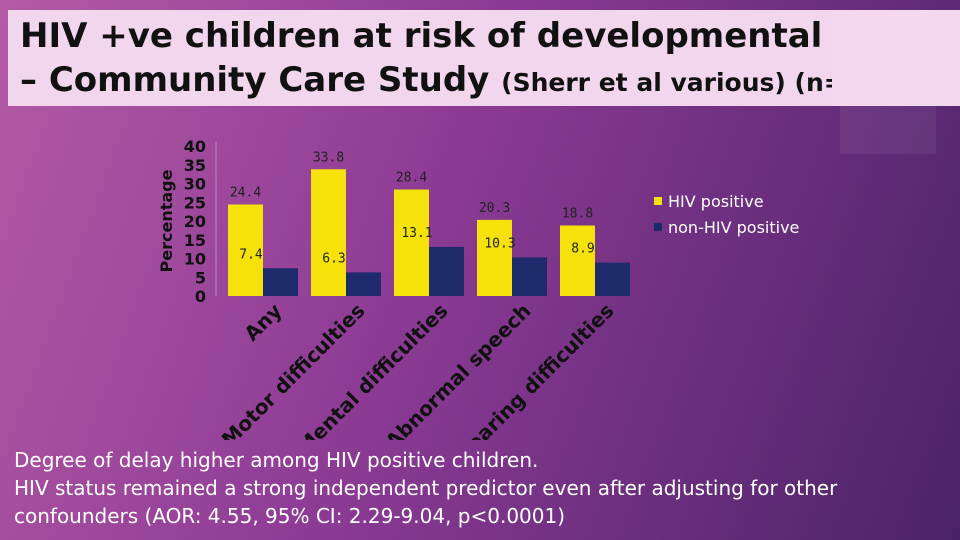 The height and width of the screenshot is (540, 960). What do you see at coordinates (195, 259) in the screenshot?
I see `y-tick-label: 10` at bounding box center [195, 259].